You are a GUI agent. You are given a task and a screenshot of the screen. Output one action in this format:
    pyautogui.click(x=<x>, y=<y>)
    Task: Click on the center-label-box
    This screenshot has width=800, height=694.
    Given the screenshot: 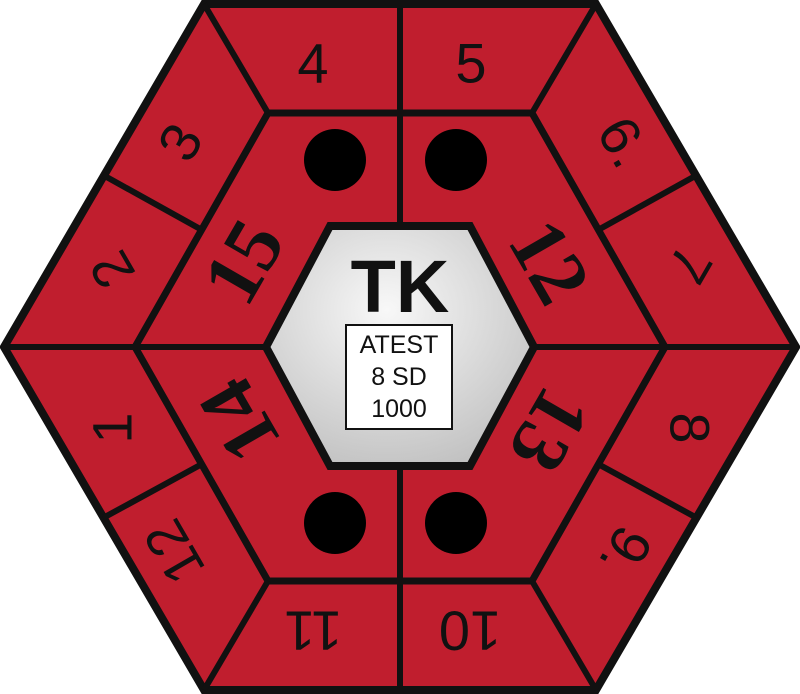 What is the action you would take?
    pyautogui.click(x=399, y=377)
    